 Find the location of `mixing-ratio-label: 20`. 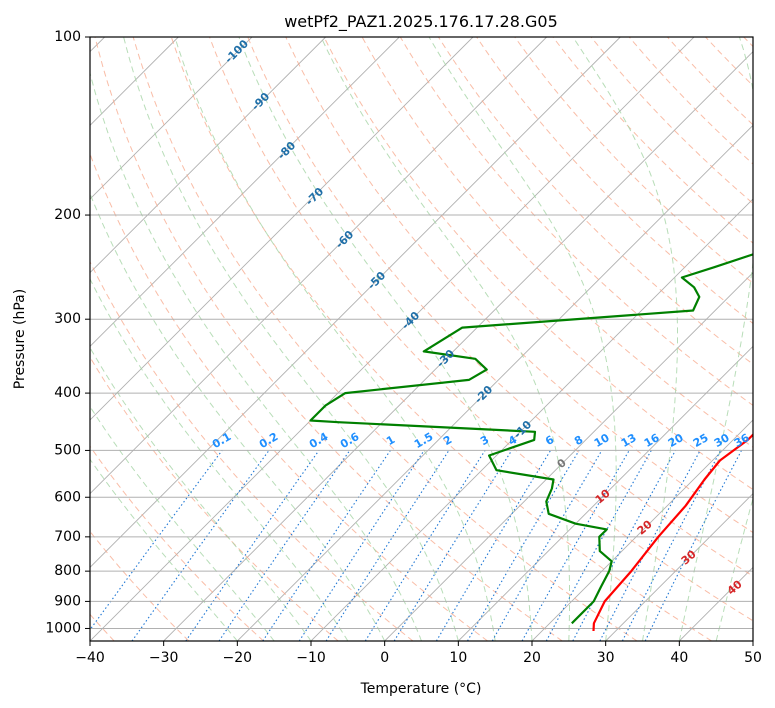

mixing-ratio-label: 20 is located at coordinates (676, 440).